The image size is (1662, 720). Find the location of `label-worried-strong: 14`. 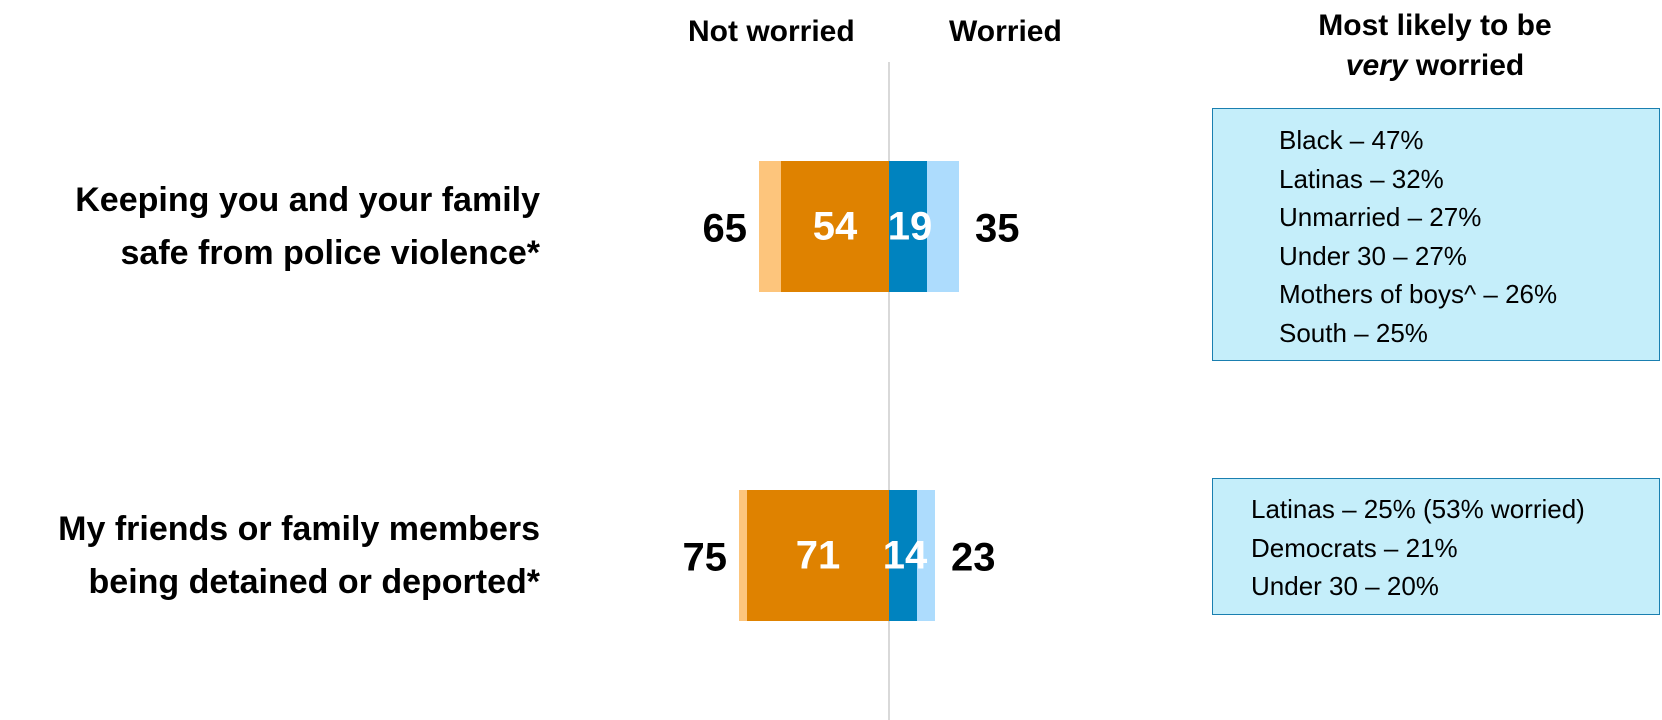

label-worried-strong: 14 is located at coordinates (905, 556).